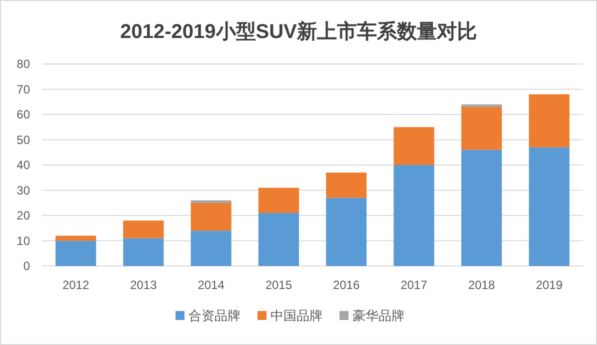  What do you see at coordinates (346, 285) in the screenshot?
I see `x-tick-label: 2016` at bounding box center [346, 285].